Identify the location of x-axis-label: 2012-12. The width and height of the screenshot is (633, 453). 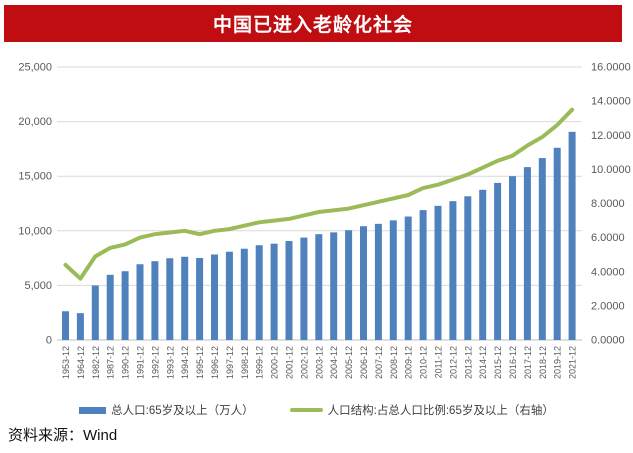
(453, 362).